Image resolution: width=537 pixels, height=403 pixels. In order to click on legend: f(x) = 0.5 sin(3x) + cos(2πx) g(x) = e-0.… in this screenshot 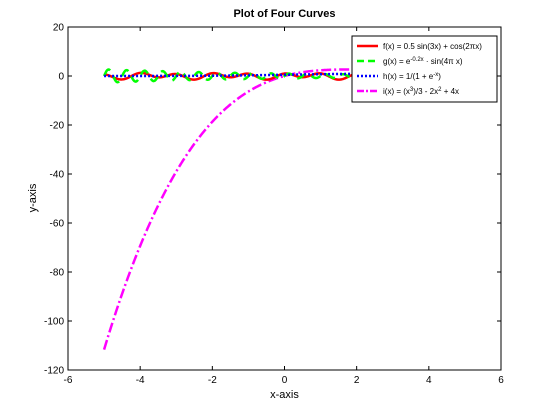, I will do `click(424, 69)`.